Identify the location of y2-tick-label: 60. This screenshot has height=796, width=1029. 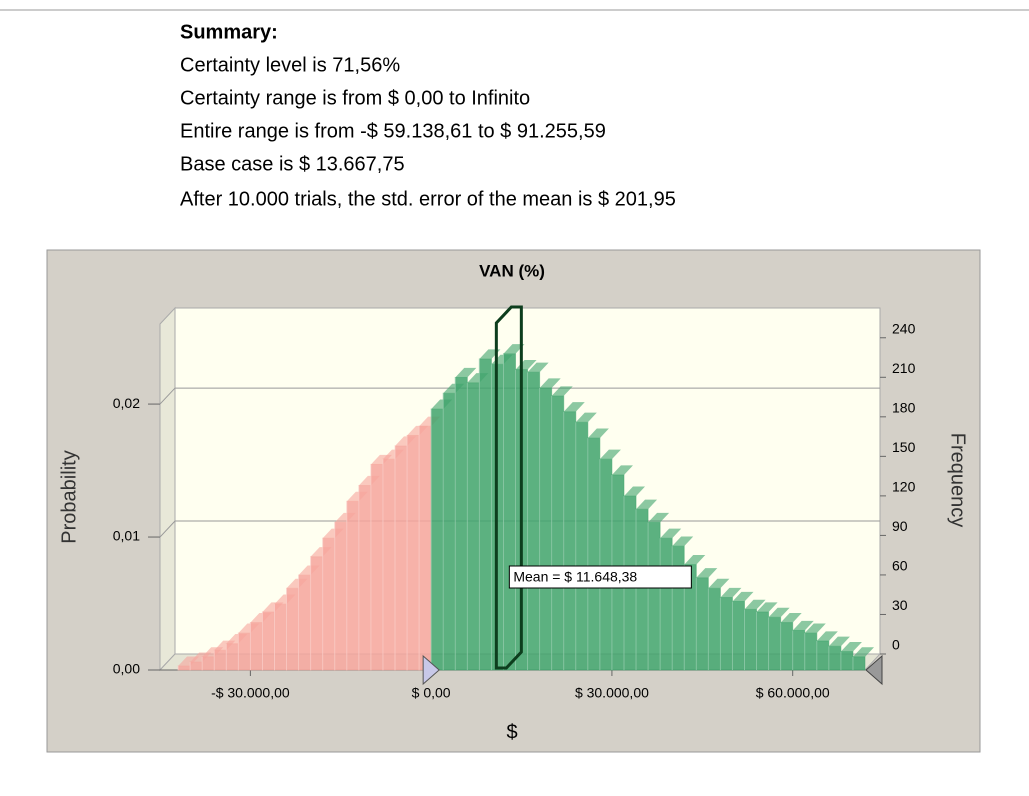
(900, 566).